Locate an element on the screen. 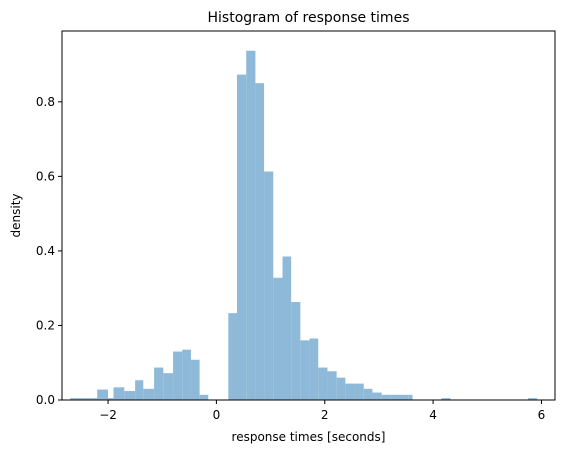 Image resolution: width=567 pixels, height=453 pixels. y-tick-label: 0.2 is located at coordinates (45, 325).